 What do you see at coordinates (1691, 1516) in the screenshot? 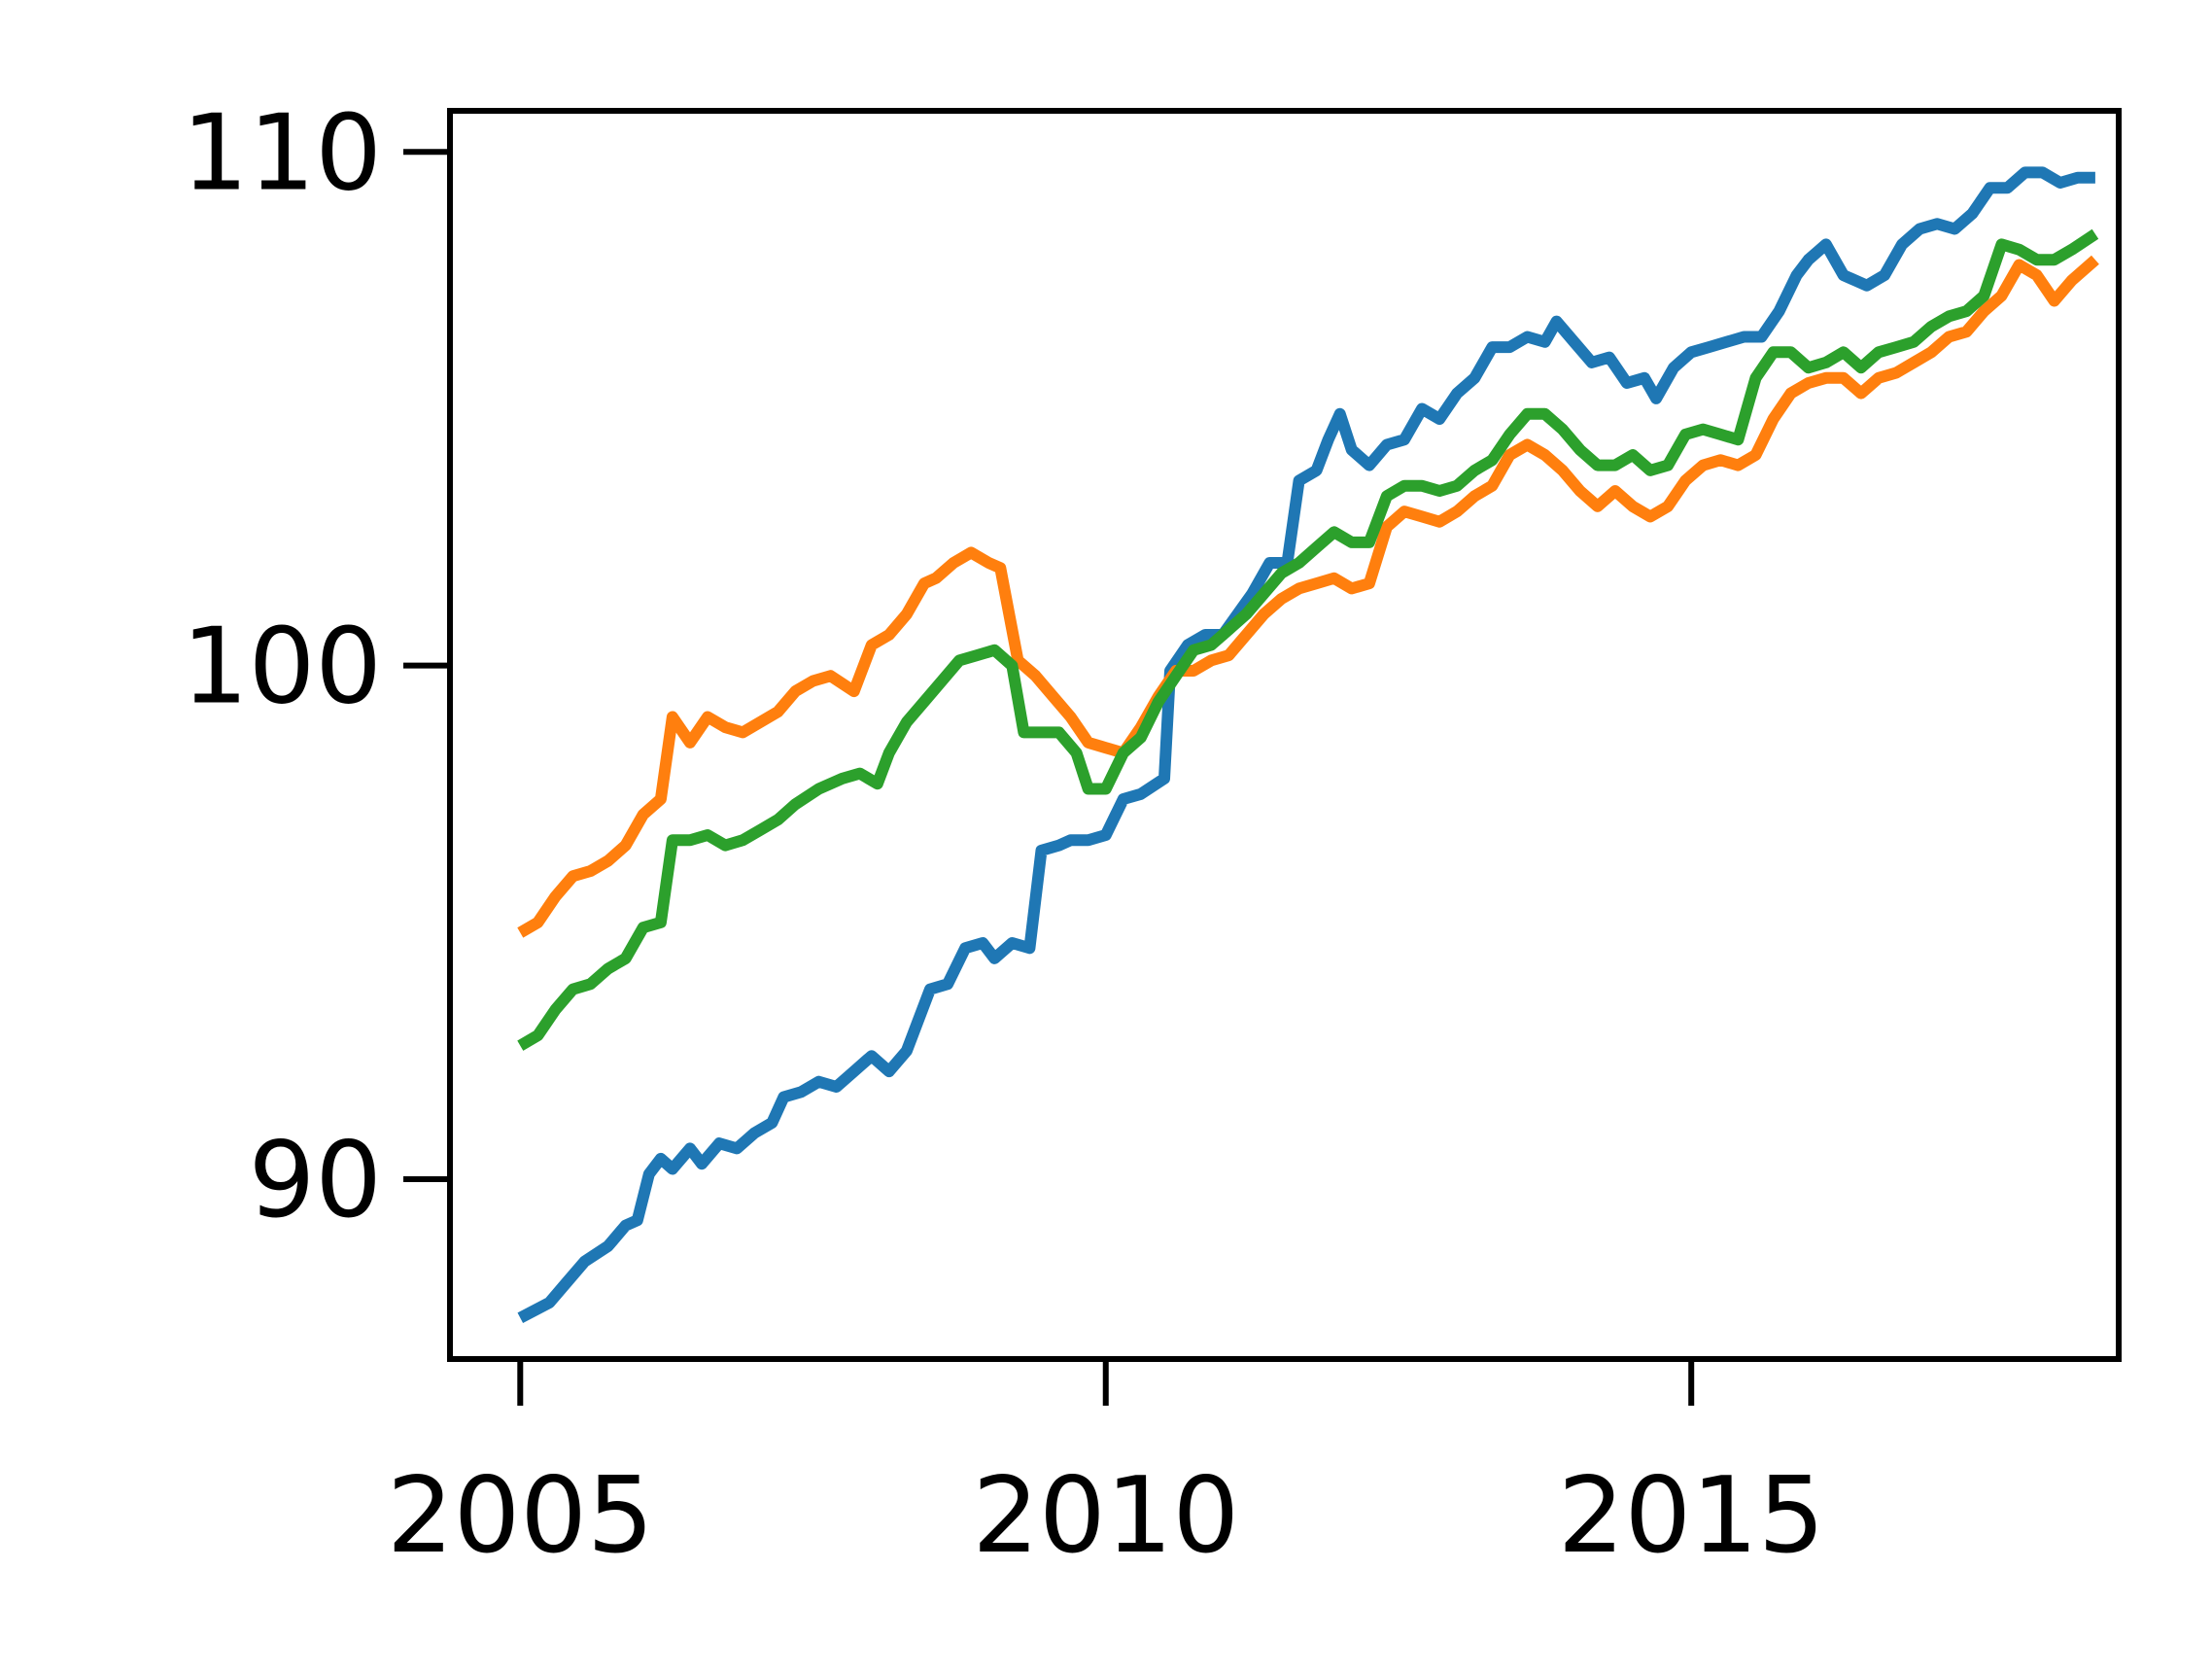
I see `x-tick-label: 2015` at bounding box center [1691, 1516].